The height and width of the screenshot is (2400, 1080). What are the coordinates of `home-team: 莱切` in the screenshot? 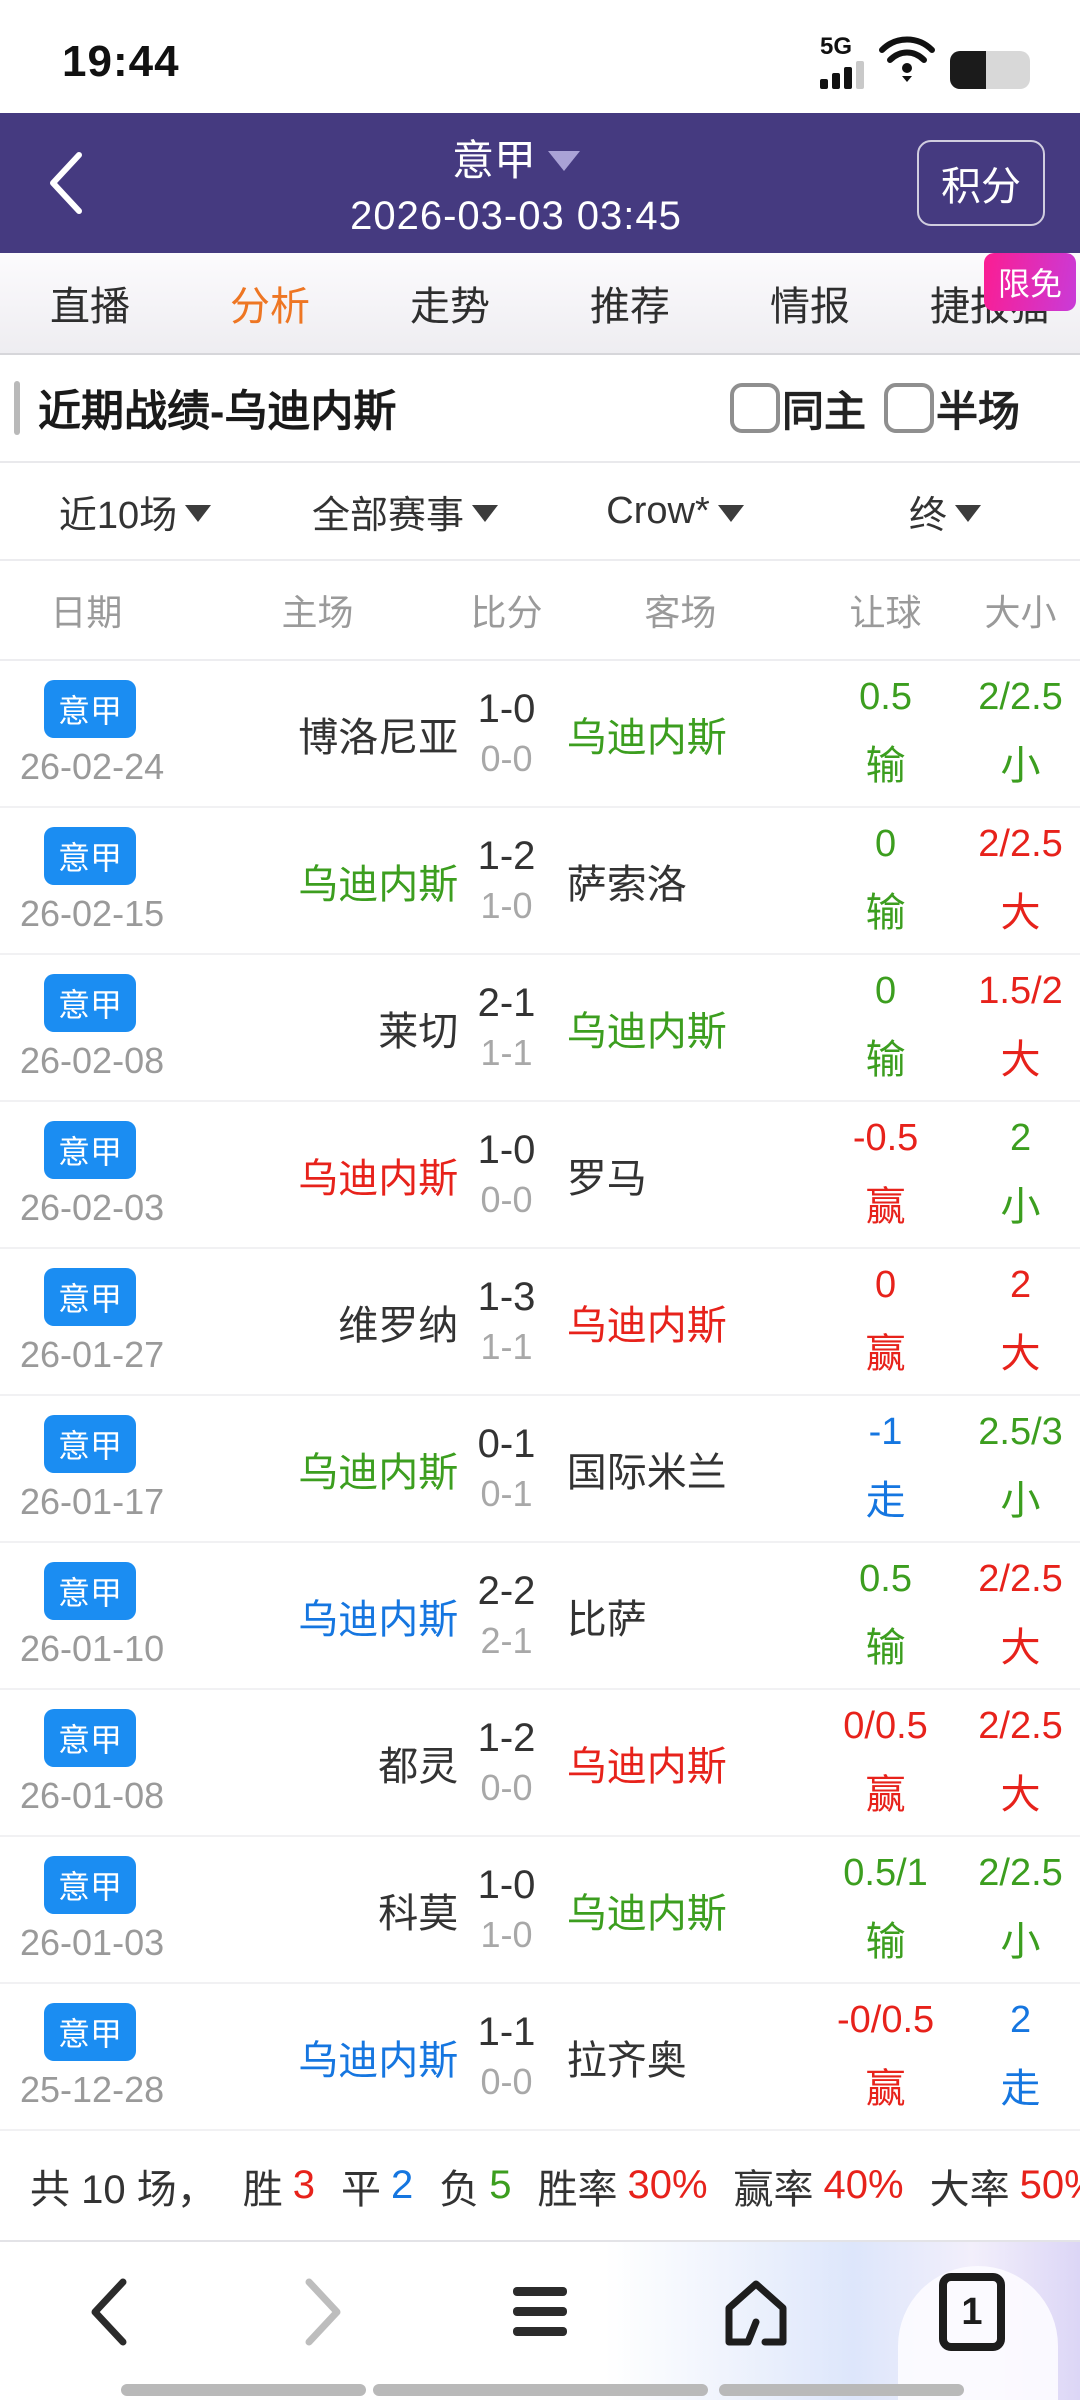 It's located at (418, 1031).